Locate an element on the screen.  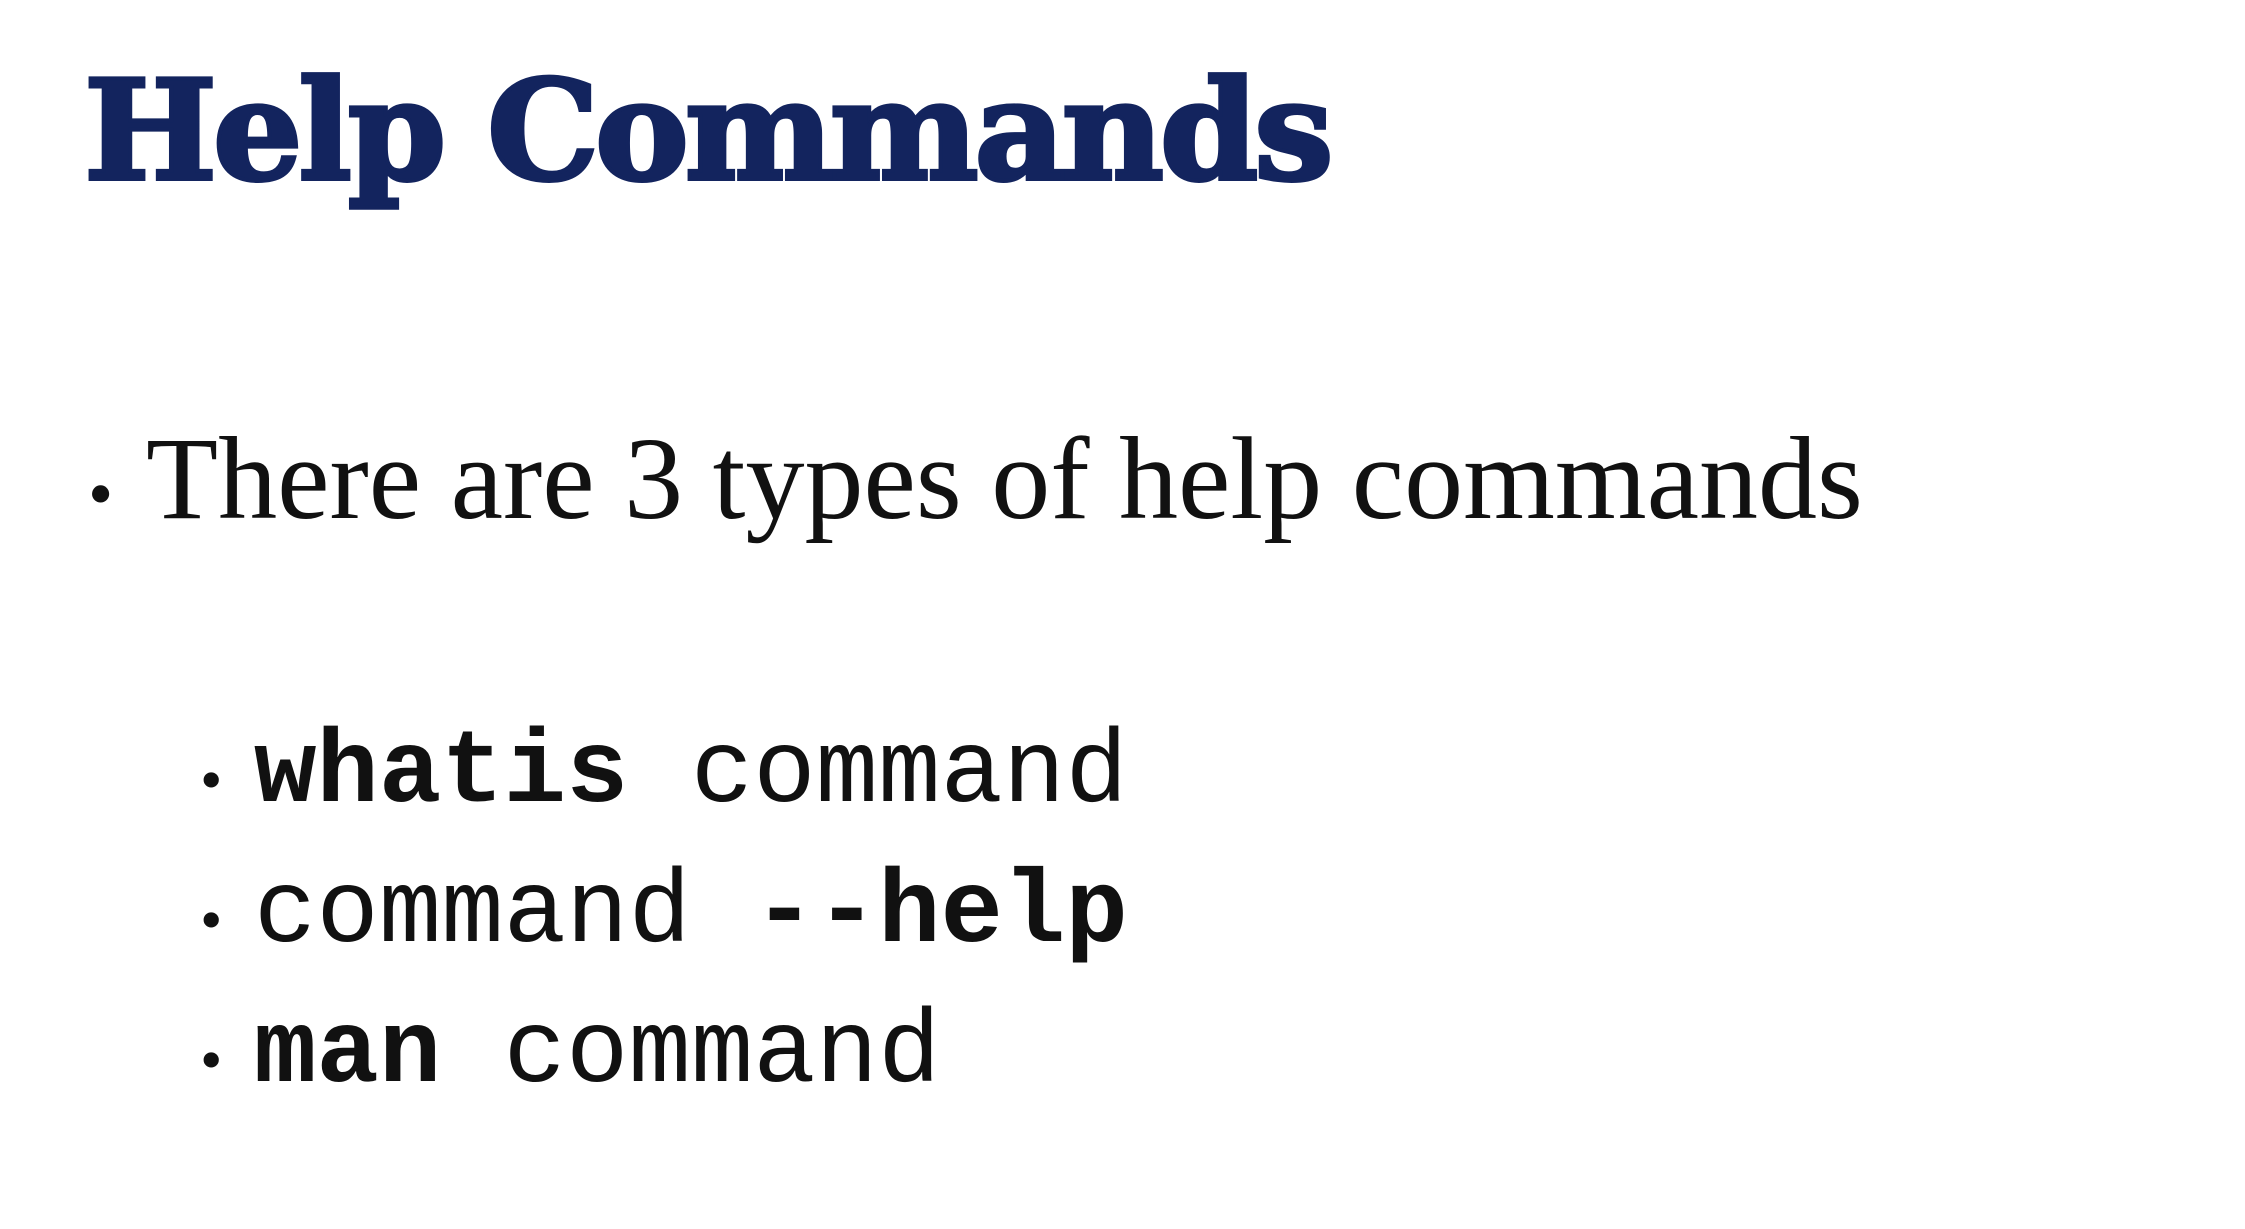
intro-bullet: • There are 3 types of help commands is located at coordinates (975, 479).